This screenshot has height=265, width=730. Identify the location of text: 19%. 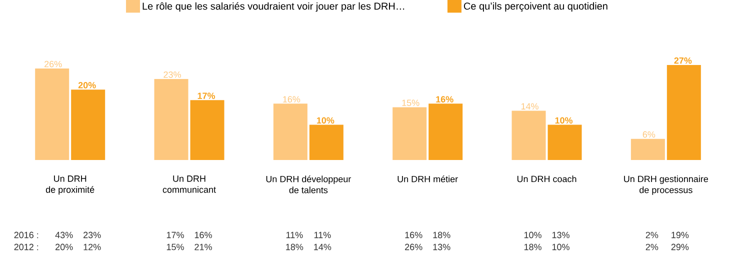
(680, 235).